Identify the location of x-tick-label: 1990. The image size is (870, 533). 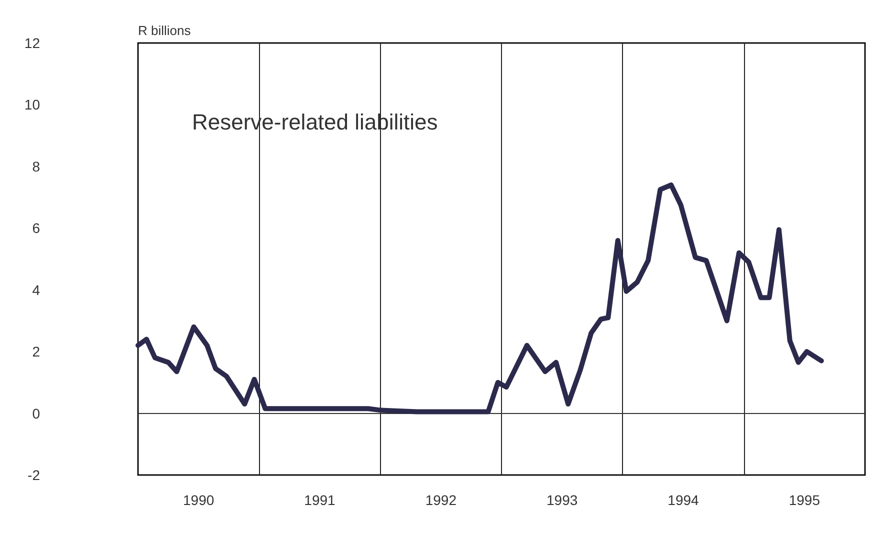
(198, 500).